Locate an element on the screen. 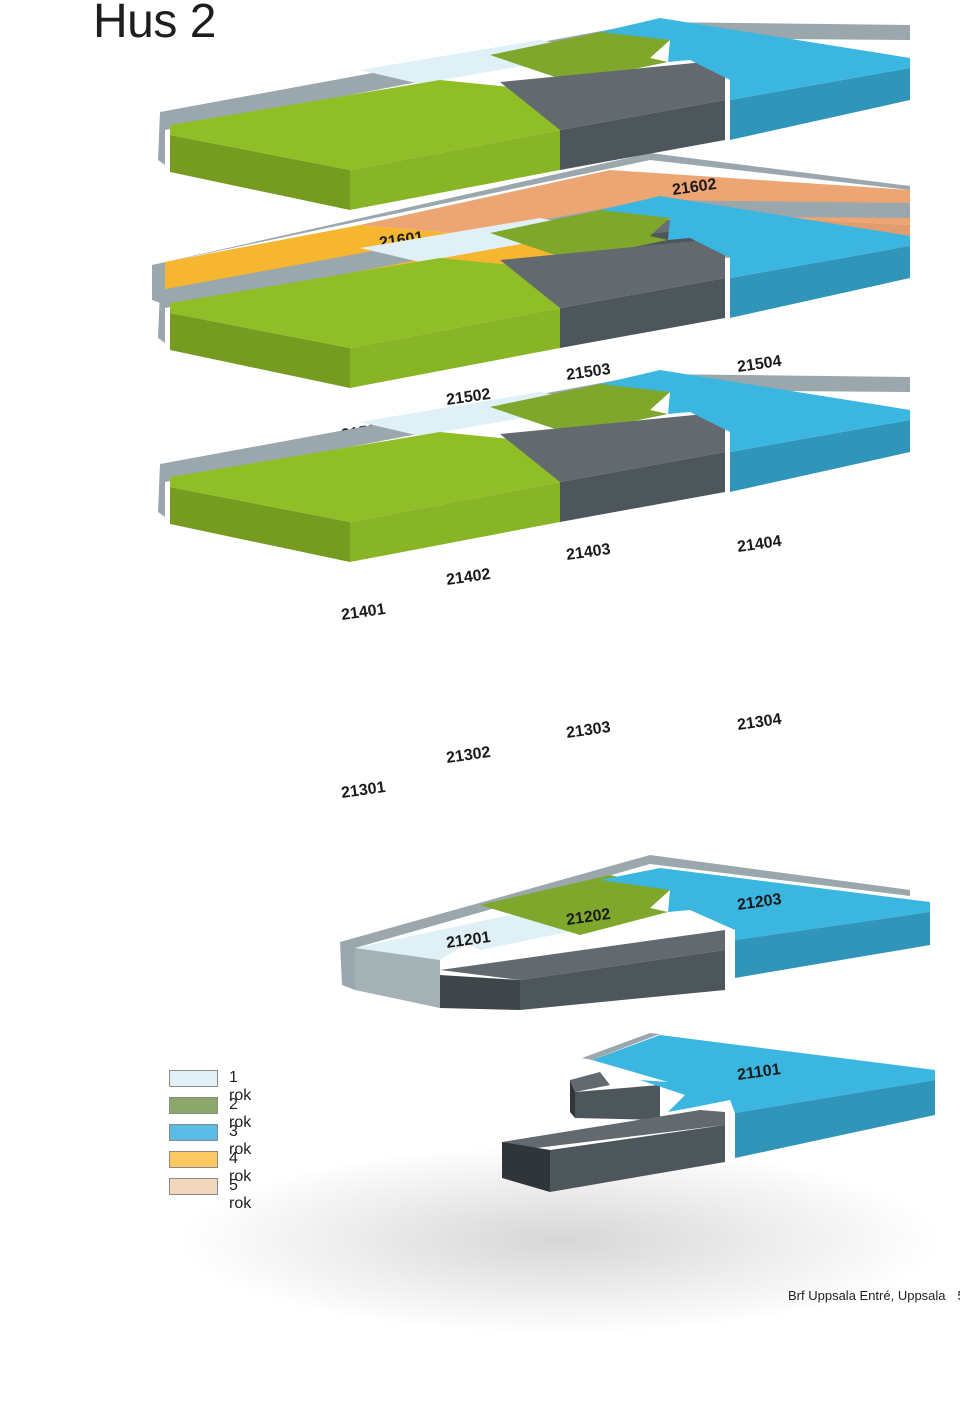 The height and width of the screenshot is (1402, 960). floor-slab: 21201 21202 21203 is located at coordinates (635, 932).